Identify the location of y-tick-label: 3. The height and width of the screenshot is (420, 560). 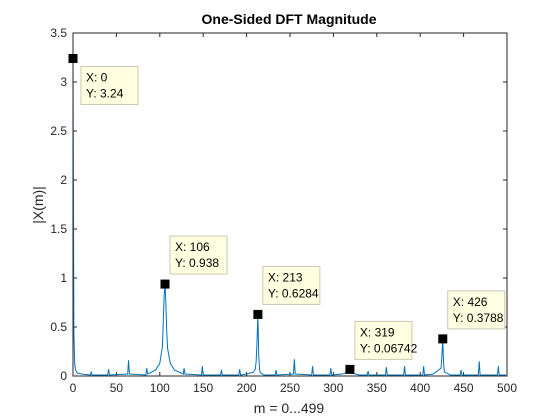
(63, 82).